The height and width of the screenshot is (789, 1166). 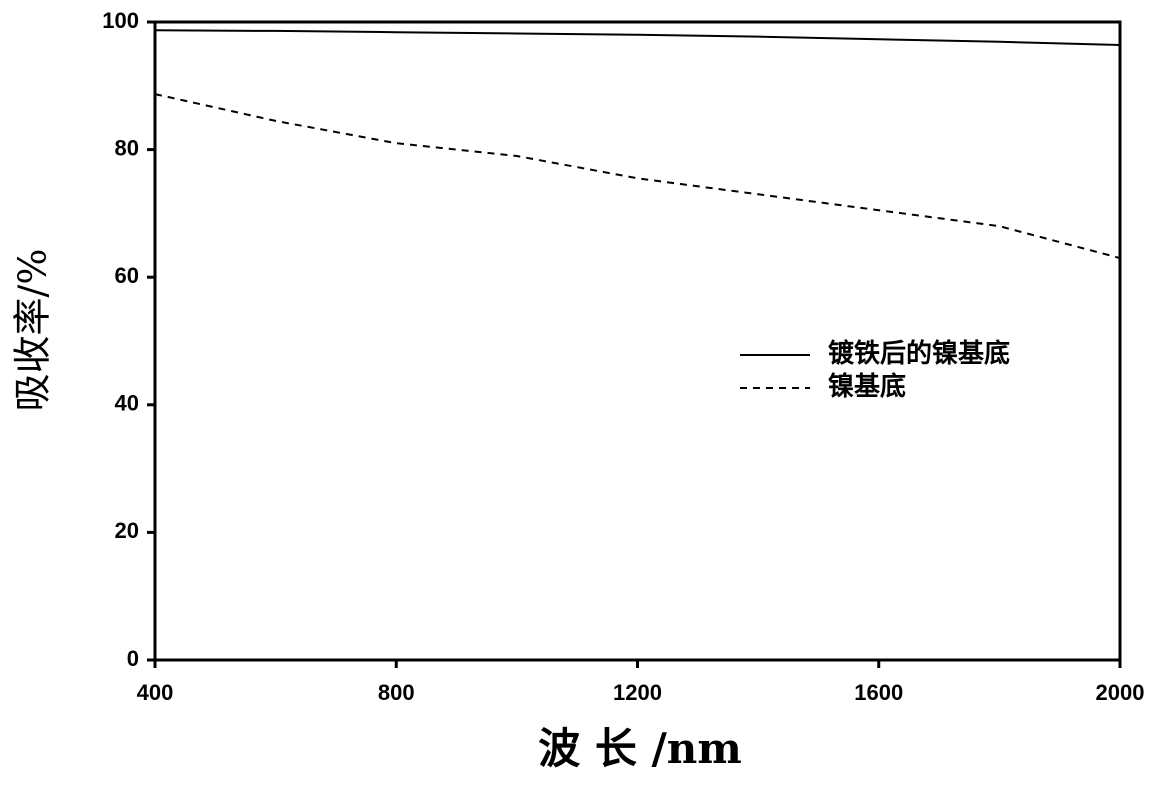 What do you see at coordinates (396, 692) in the screenshot?
I see `x-tick-label: 800` at bounding box center [396, 692].